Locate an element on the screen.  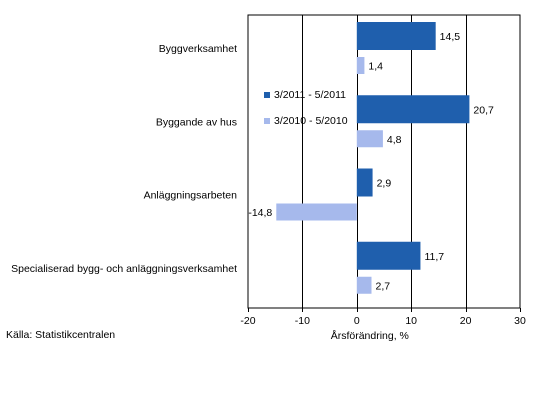
x-tick-label: 20 is located at coordinates (466, 321).